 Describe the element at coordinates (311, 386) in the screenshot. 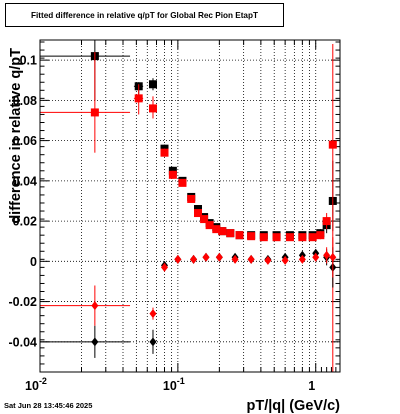

I see `x-tick-label: 1` at that location.